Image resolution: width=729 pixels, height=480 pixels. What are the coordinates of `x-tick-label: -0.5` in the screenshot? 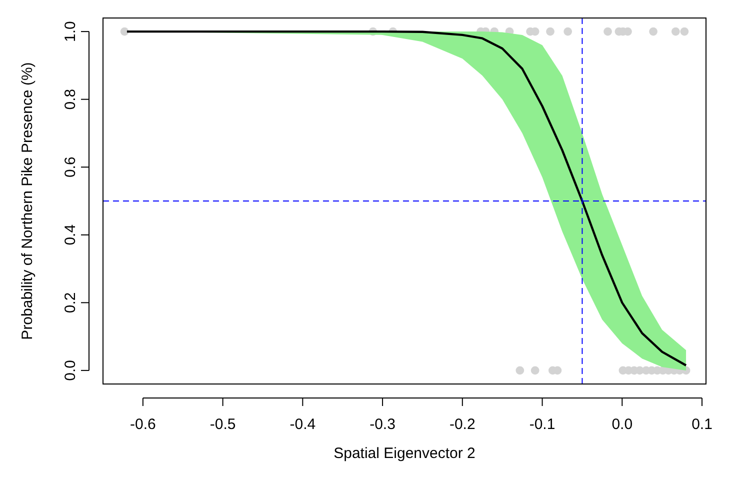 It's located at (223, 424).